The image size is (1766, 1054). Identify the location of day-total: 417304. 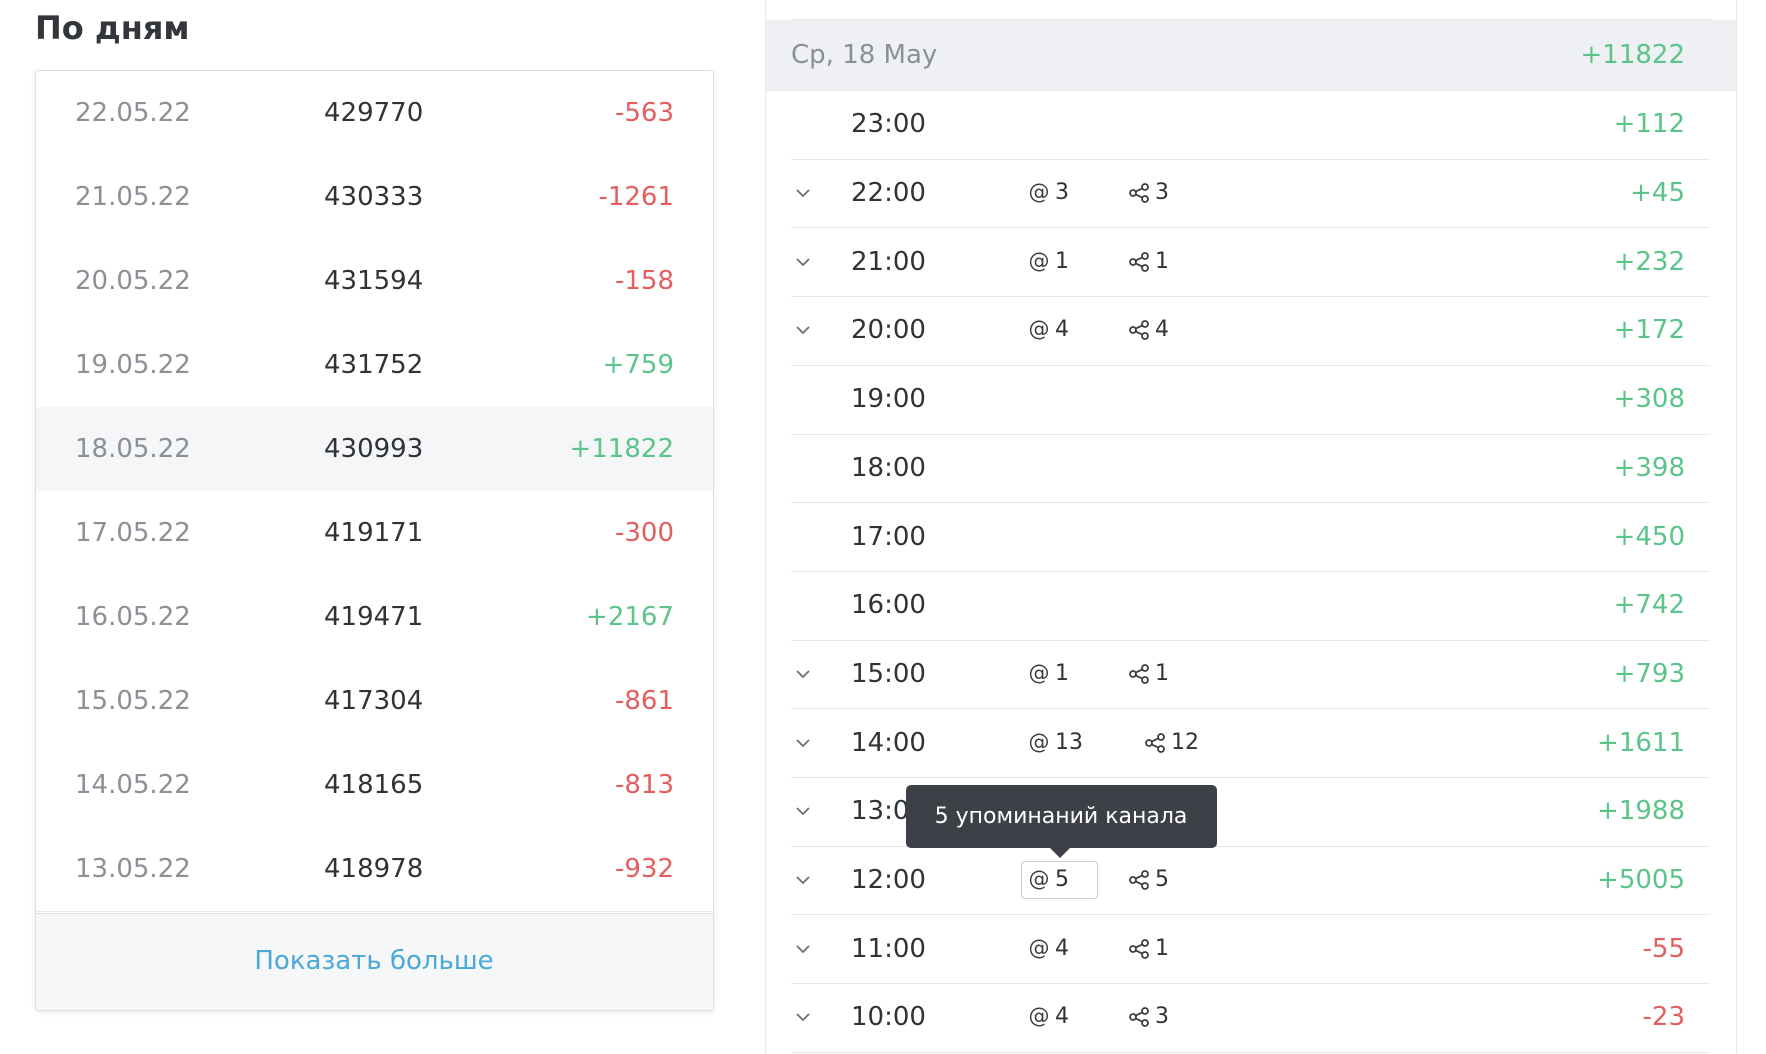
(374, 701).